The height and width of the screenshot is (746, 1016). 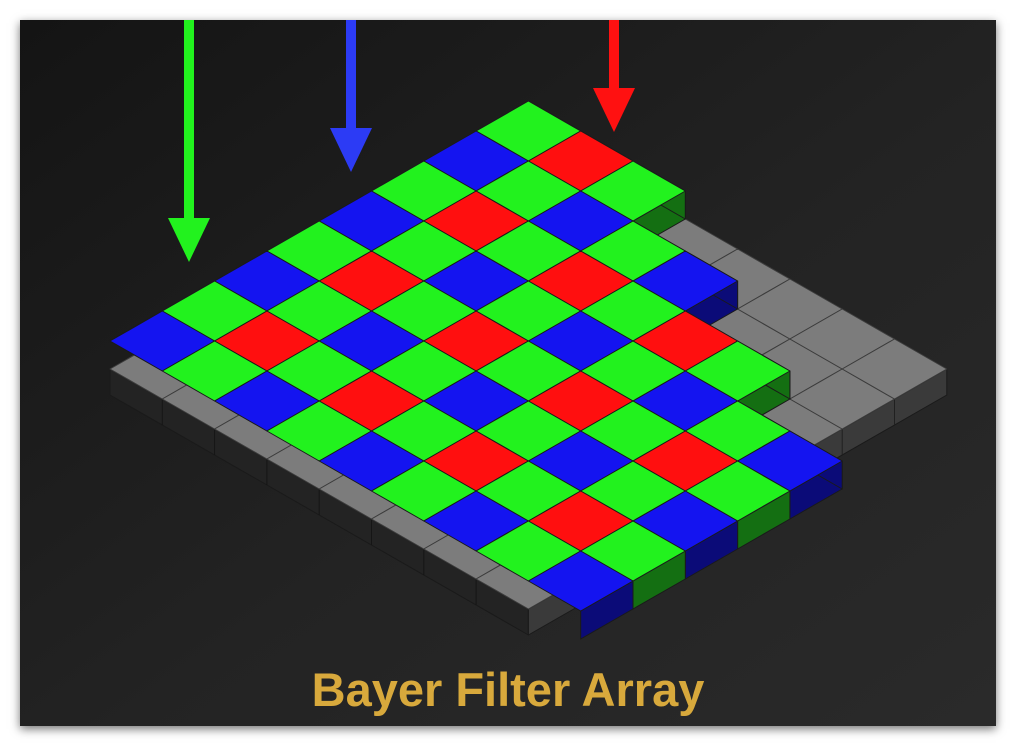 What do you see at coordinates (614, 55) in the screenshot?
I see `red-arrow-shaft` at bounding box center [614, 55].